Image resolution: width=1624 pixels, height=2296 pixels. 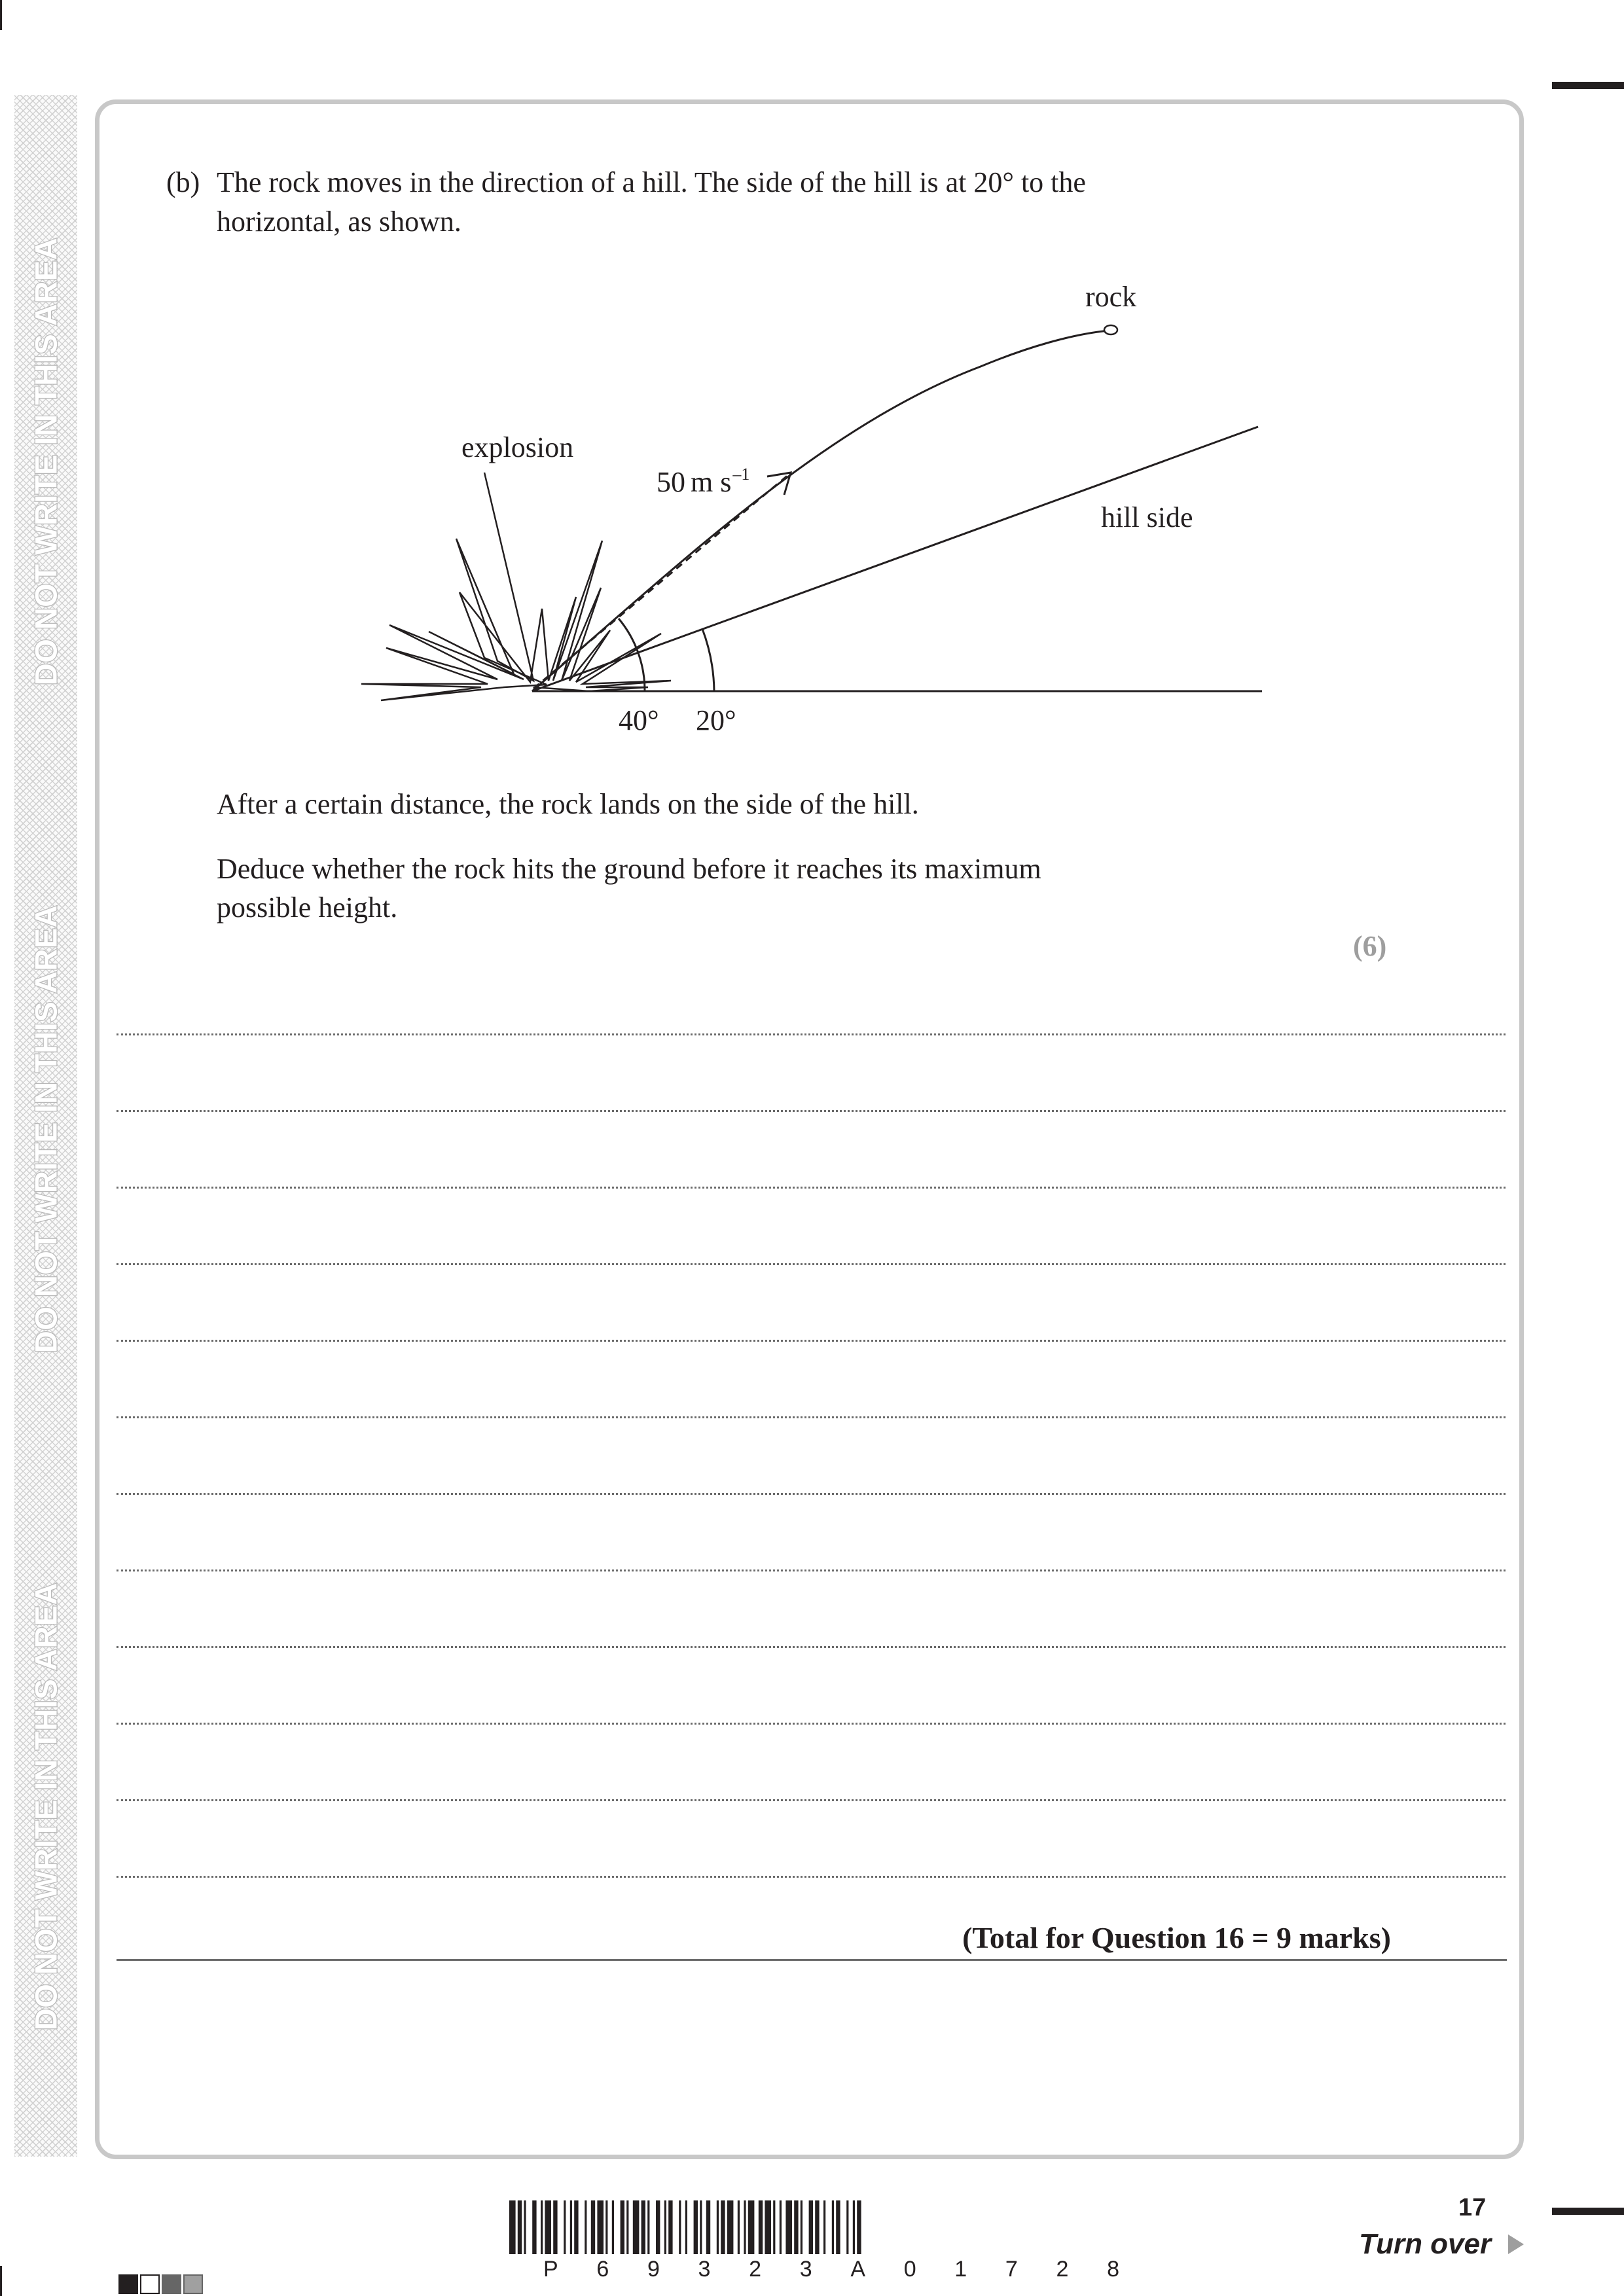 I want to click on explosion-label: explosion, so click(x=517, y=447).